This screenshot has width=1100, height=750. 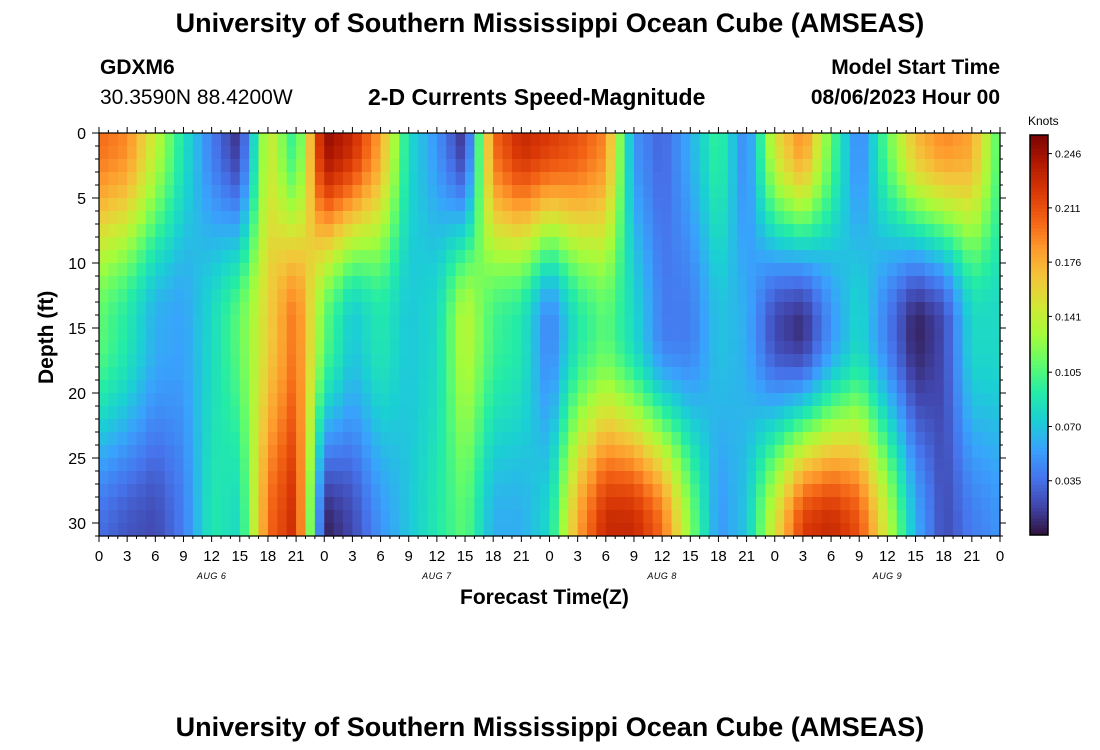 I want to click on y-axis-title: Depth (ft), so click(x=47, y=337).